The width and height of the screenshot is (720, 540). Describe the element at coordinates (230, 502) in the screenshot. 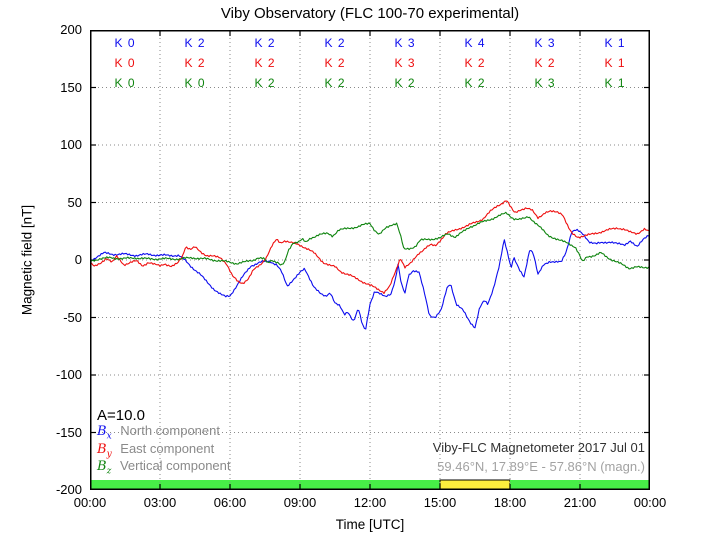

I see `x-tick-label: 06:00` at that location.